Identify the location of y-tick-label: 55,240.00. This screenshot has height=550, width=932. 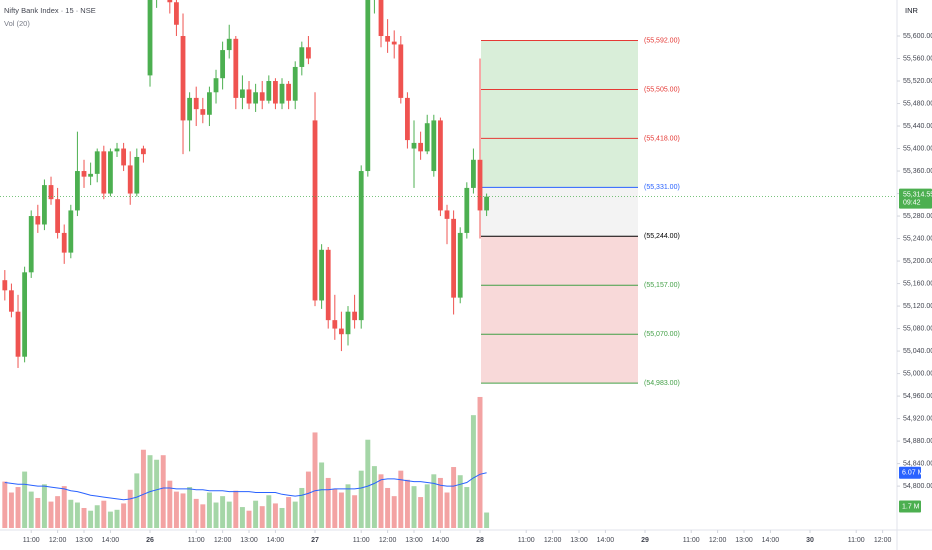
(917, 238).